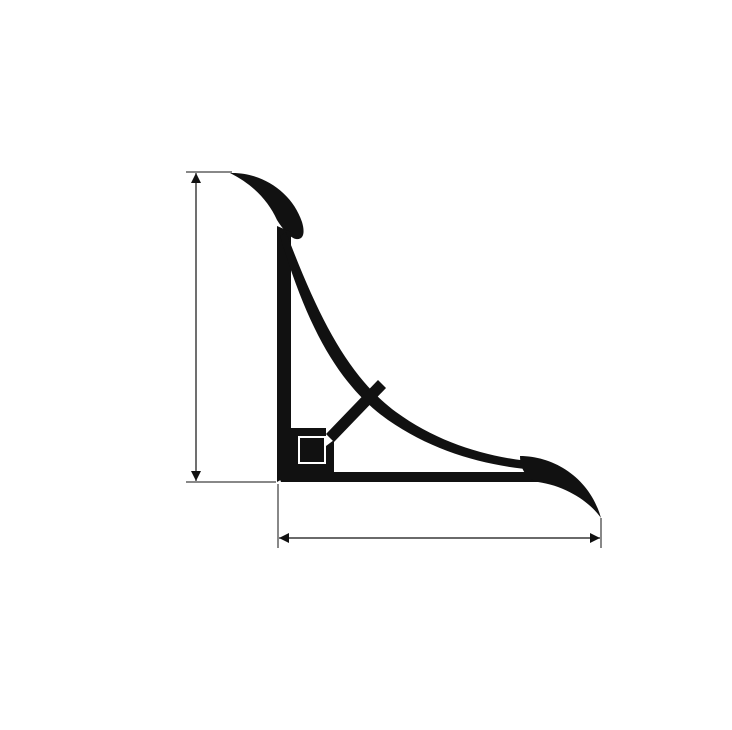  Describe the element at coordinates (409, 351) in the screenshot. I see `outer-curved-face` at that location.